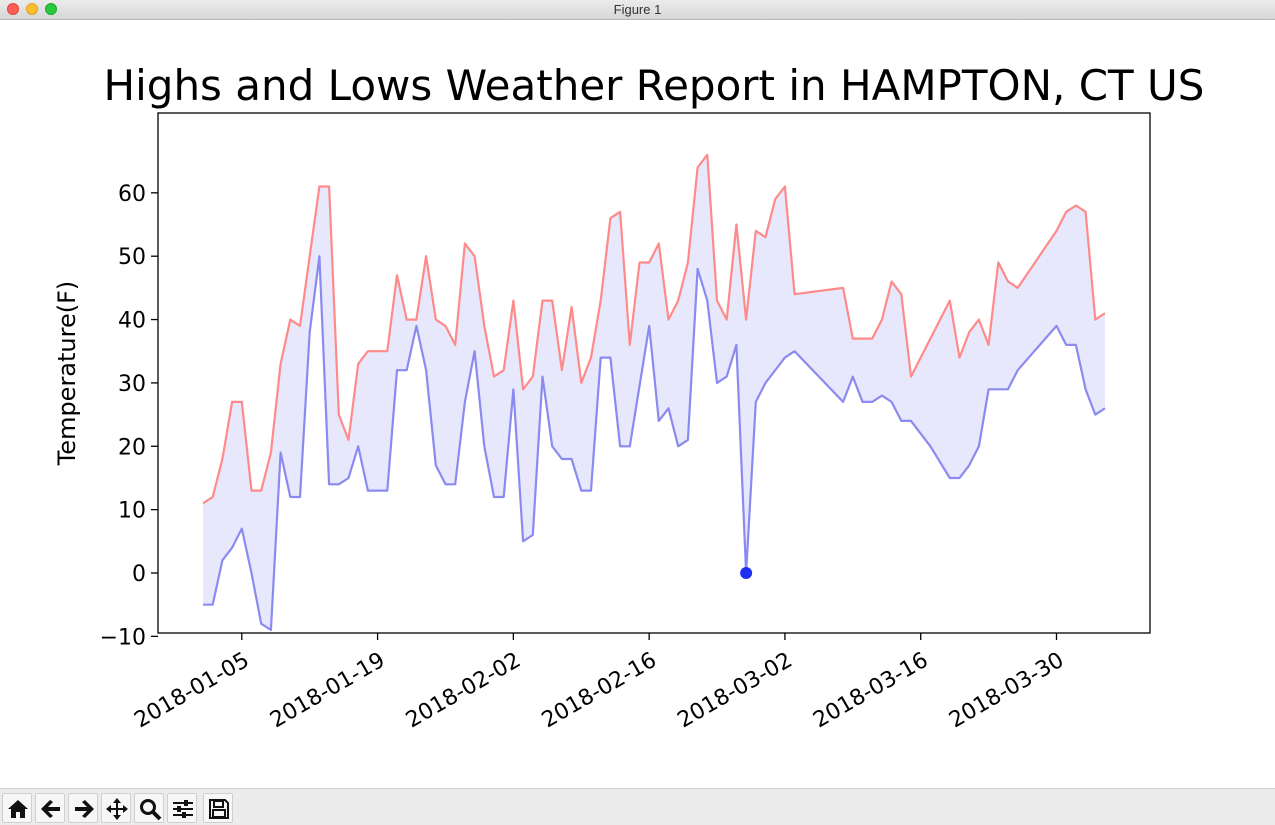 This screenshot has height=825, width=1275. I want to click on configure-subplots-button, so click(182, 808).